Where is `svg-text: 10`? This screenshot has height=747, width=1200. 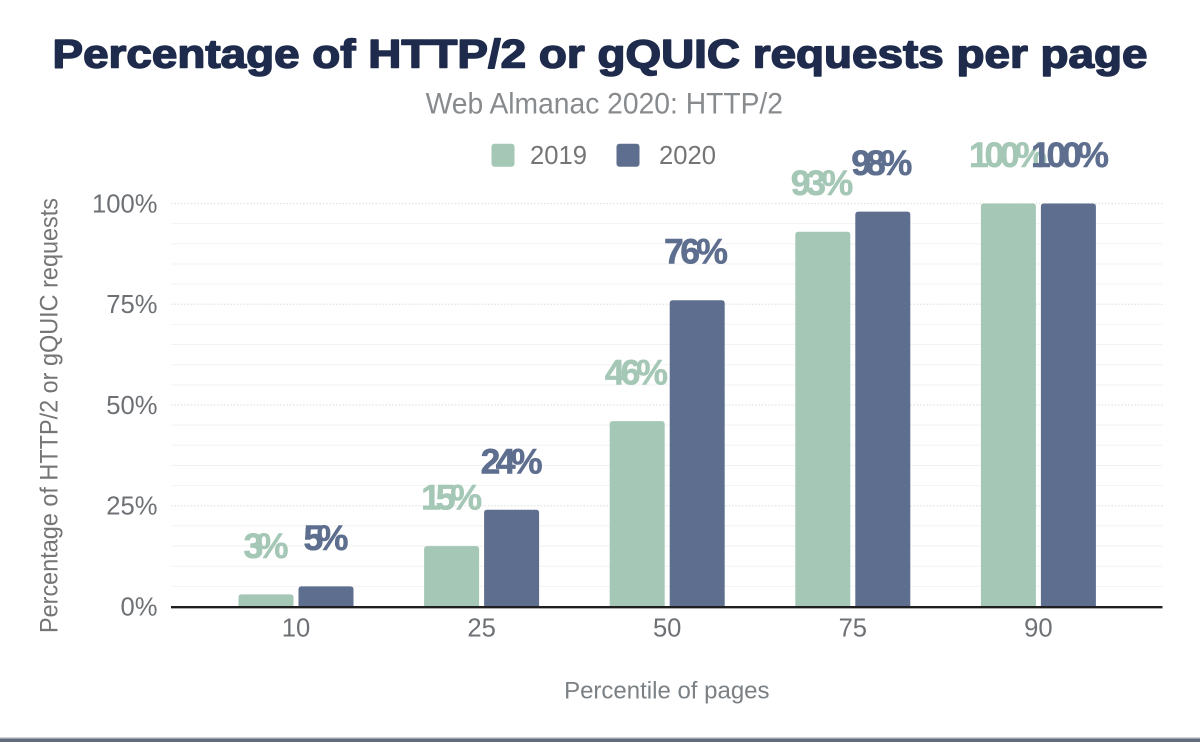
svg-text: 10 is located at coordinates (296, 629).